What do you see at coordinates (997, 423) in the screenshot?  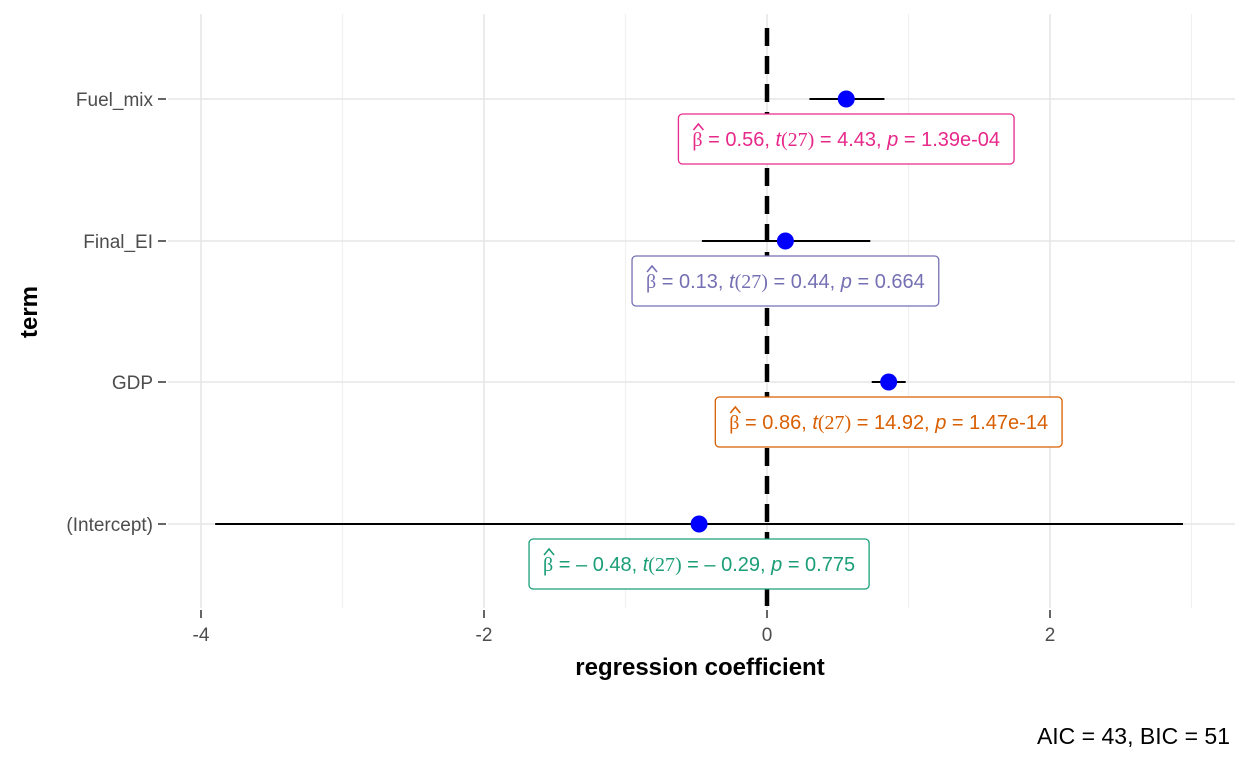 I see `p-value: = 1.47e-14` at bounding box center [997, 423].